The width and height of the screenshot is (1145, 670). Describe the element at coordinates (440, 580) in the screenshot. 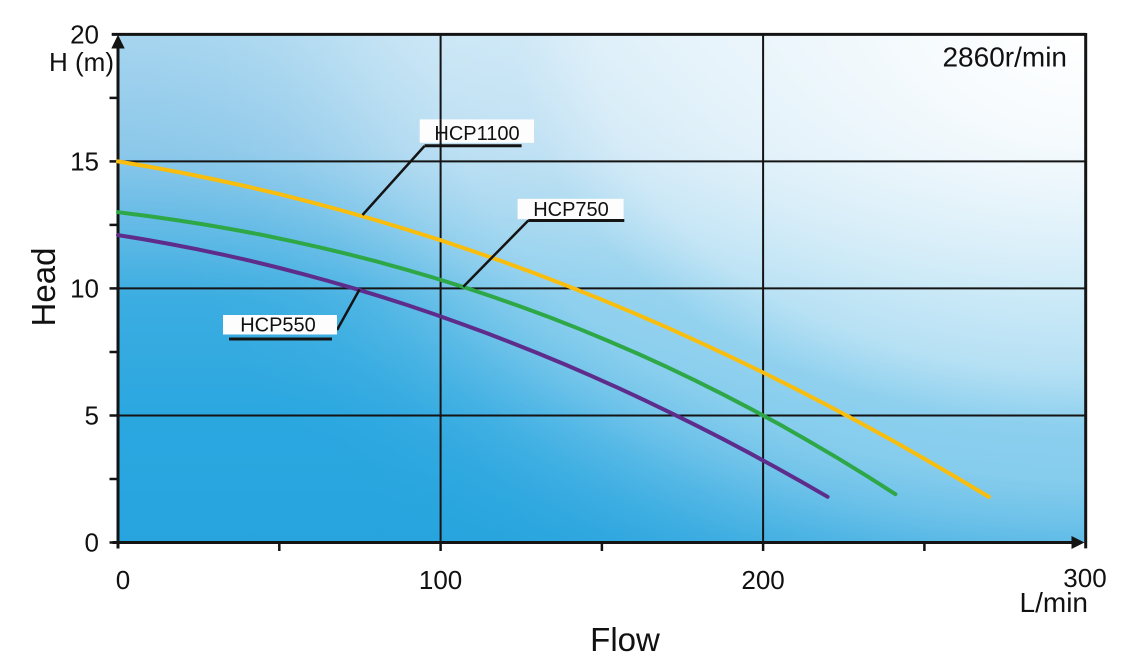

I see `svg-text: 100` at that location.